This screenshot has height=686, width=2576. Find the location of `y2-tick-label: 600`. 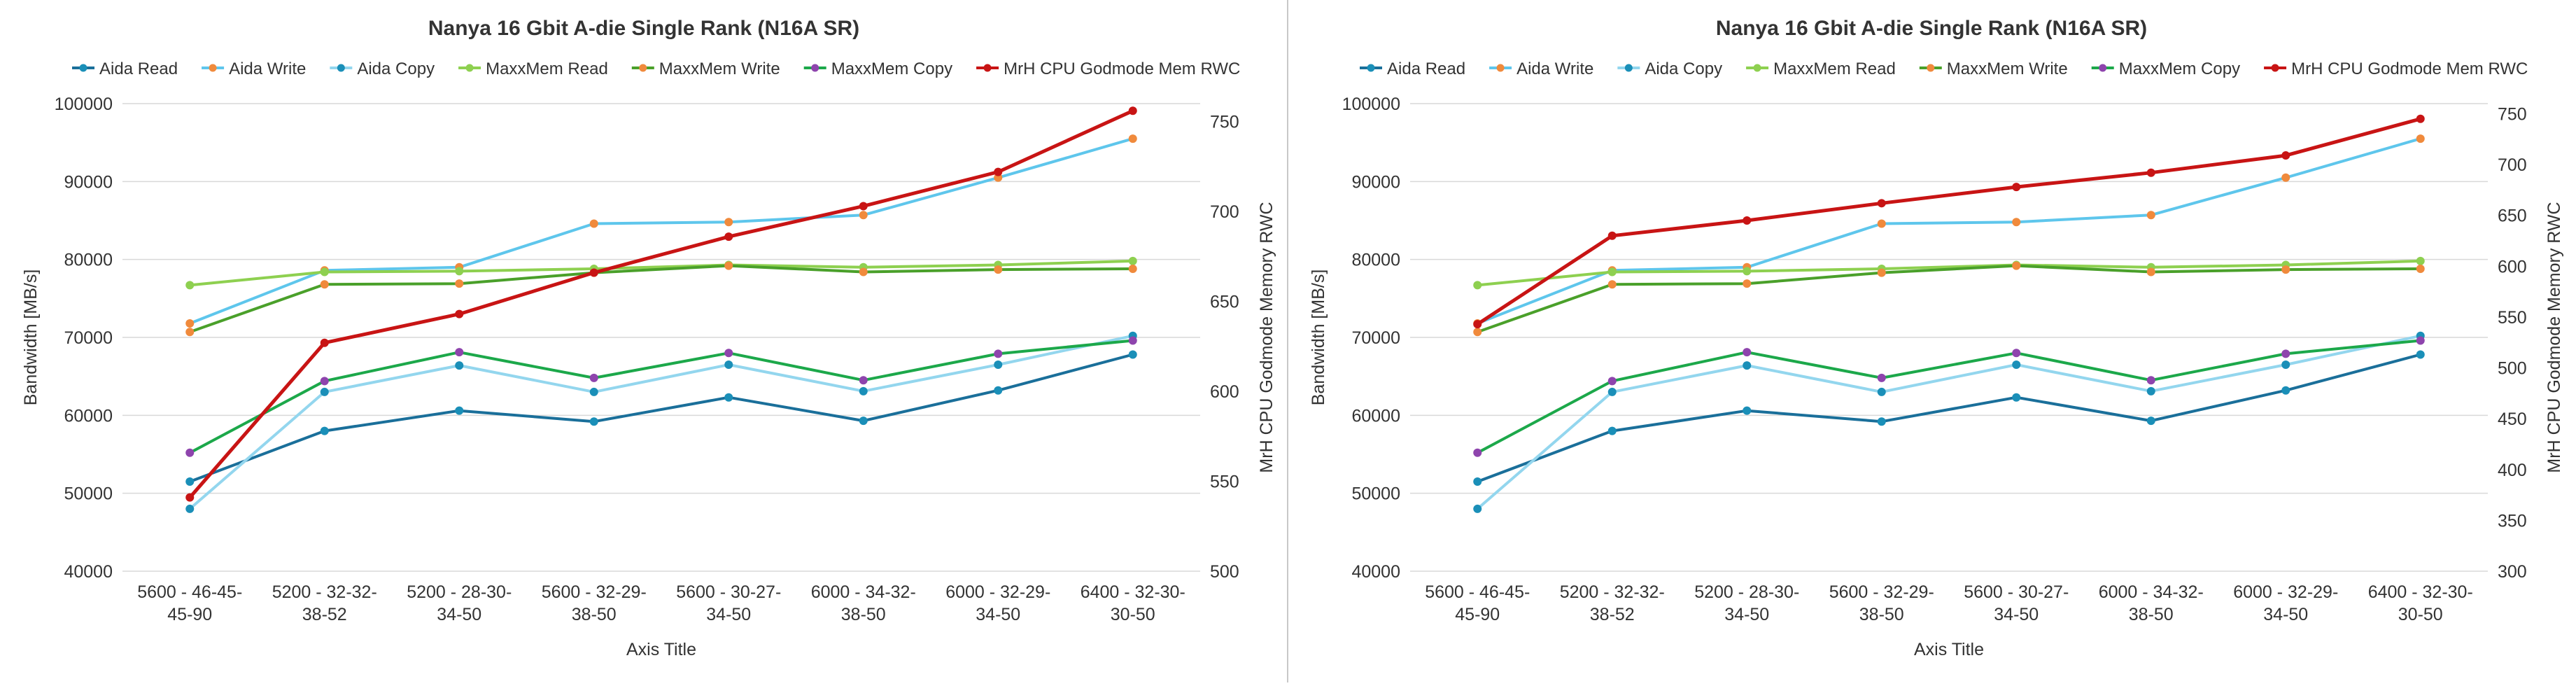

y2-tick-label: 600 is located at coordinates (2512, 266).